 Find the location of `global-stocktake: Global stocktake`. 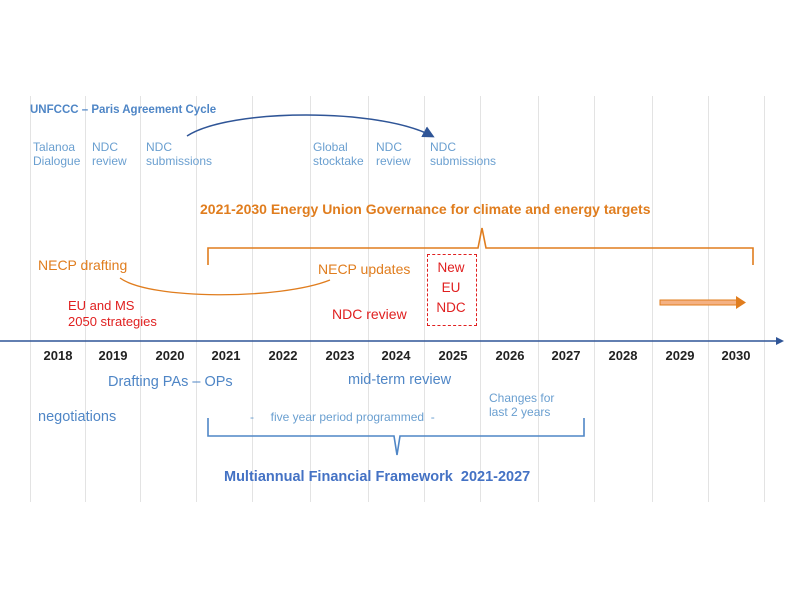

global-stocktake: Global stocktake is located at coordinates (338, 154).